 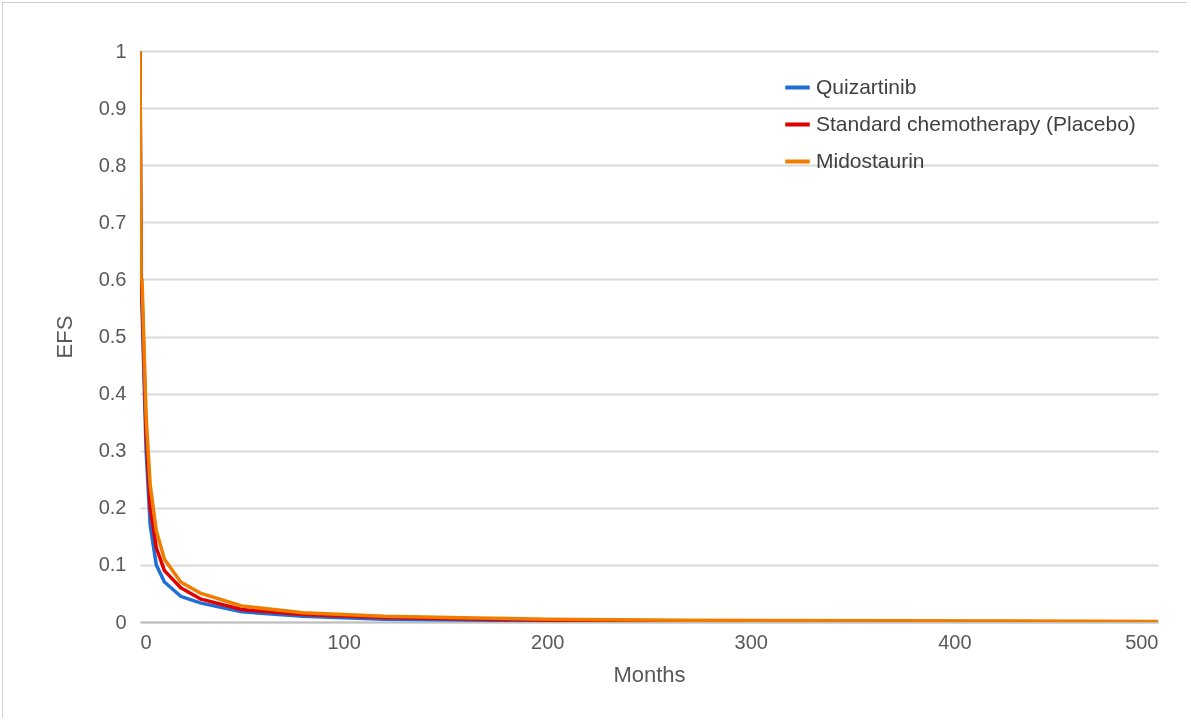 I want to click on y-tick-label: 0, so click(x=121, y=621).